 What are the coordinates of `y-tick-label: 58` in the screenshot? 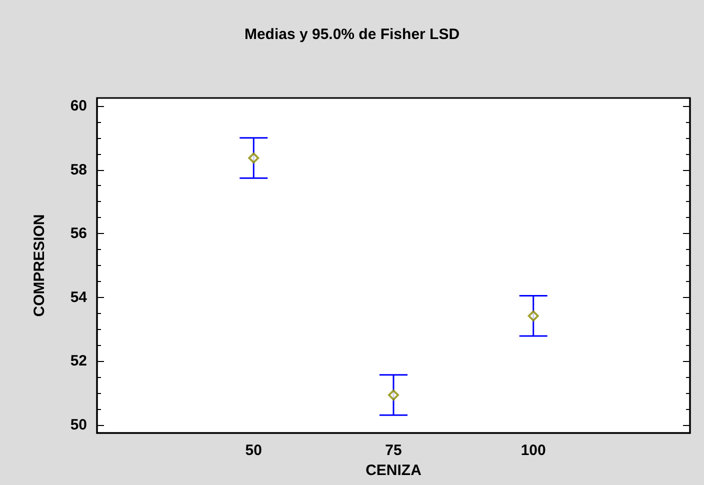 It's located at (78, 169).